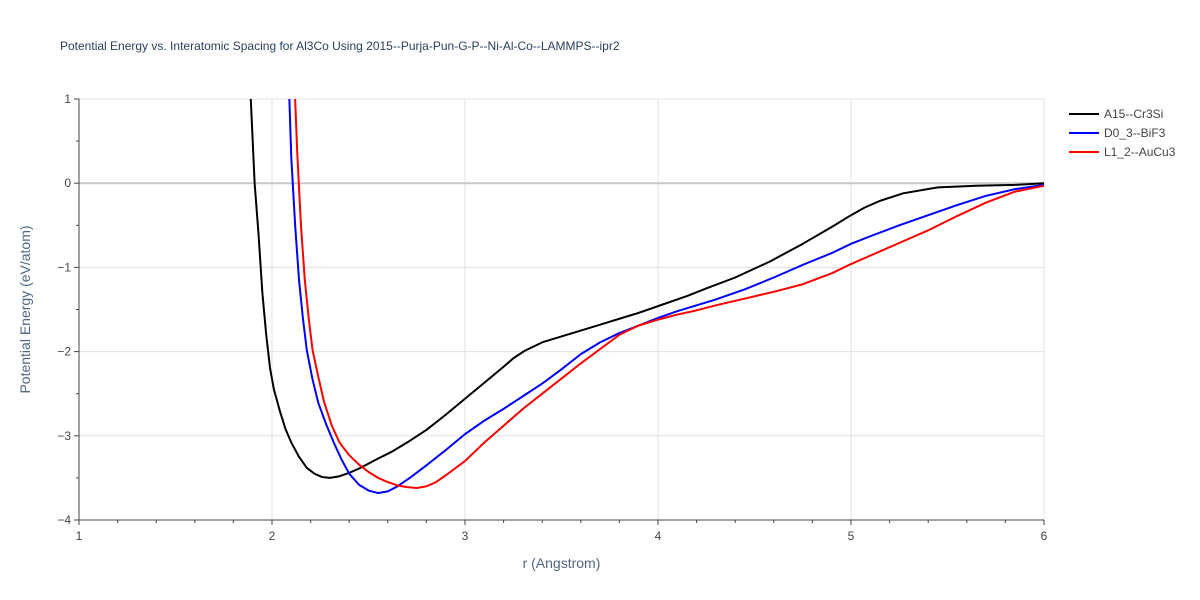  What do you see at coordinates (272, 536) in the screenshot?
I see `x-tick-label: 2` at bounding box center [272, 536].